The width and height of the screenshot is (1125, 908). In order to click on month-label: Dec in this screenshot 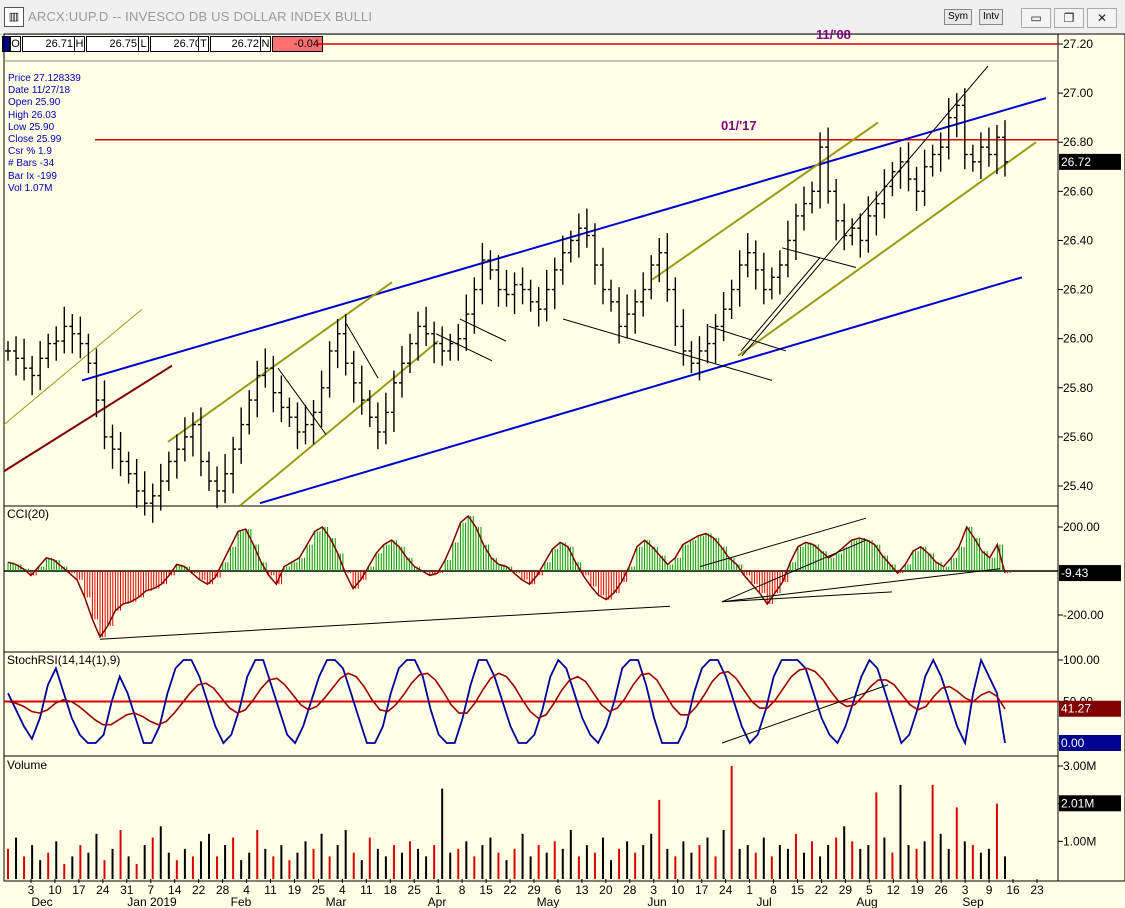, I will do `click(41, 901)`.